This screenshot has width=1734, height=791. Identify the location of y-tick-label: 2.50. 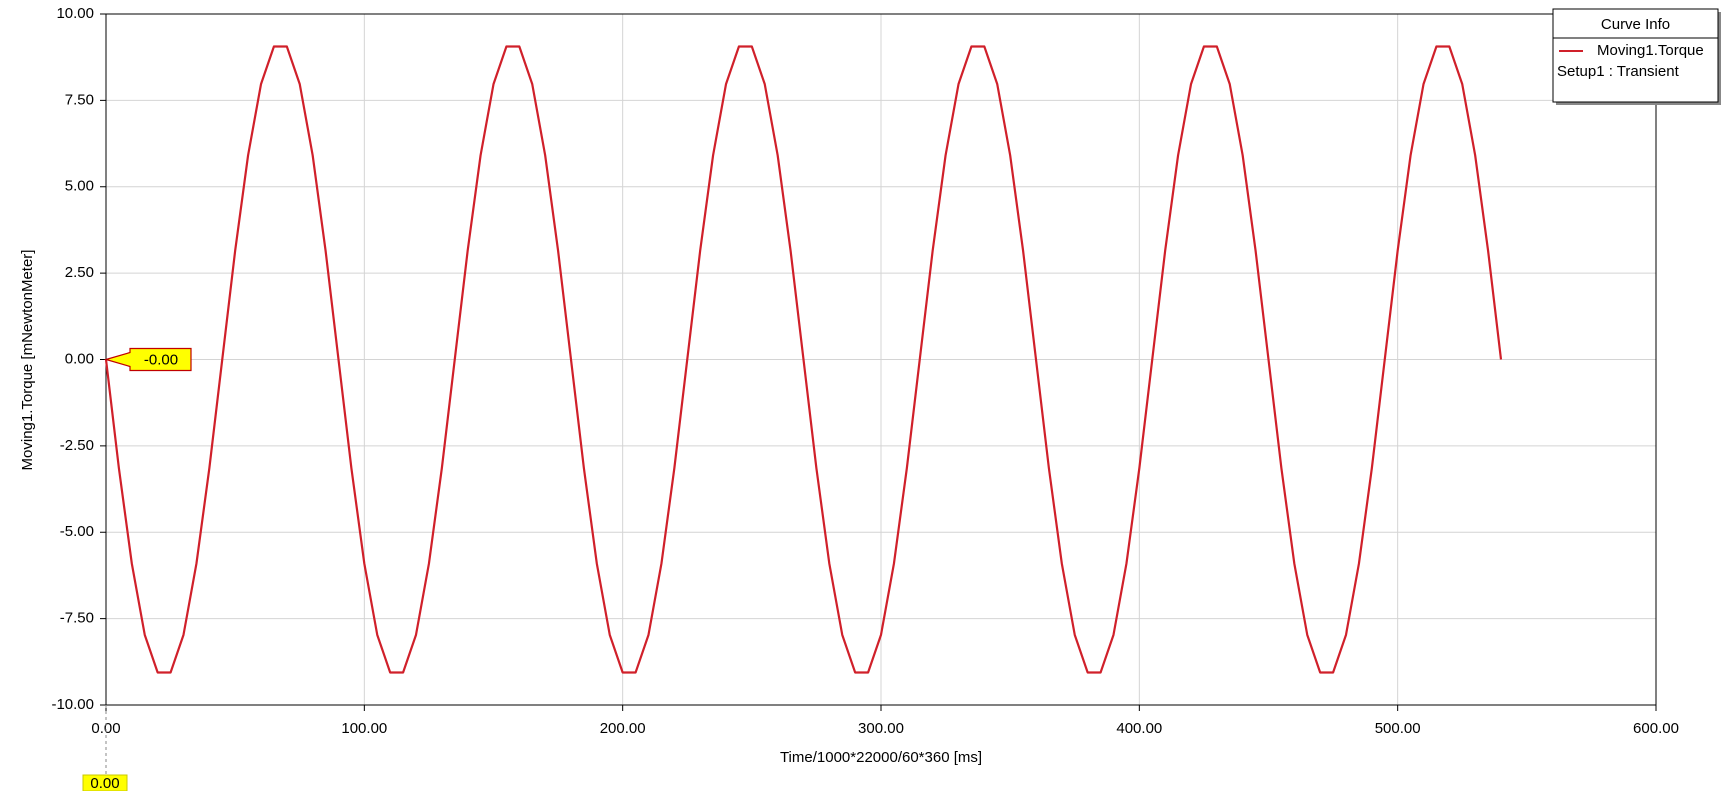
(79, 272).